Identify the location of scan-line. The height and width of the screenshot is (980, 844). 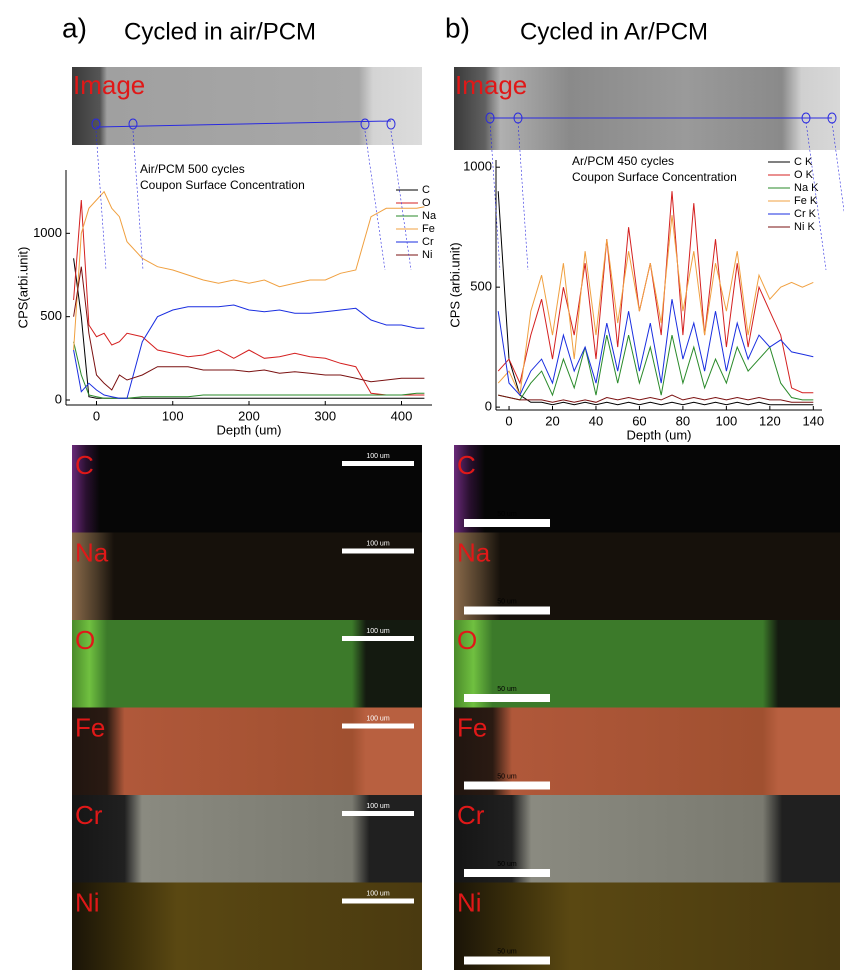
(243, 124).